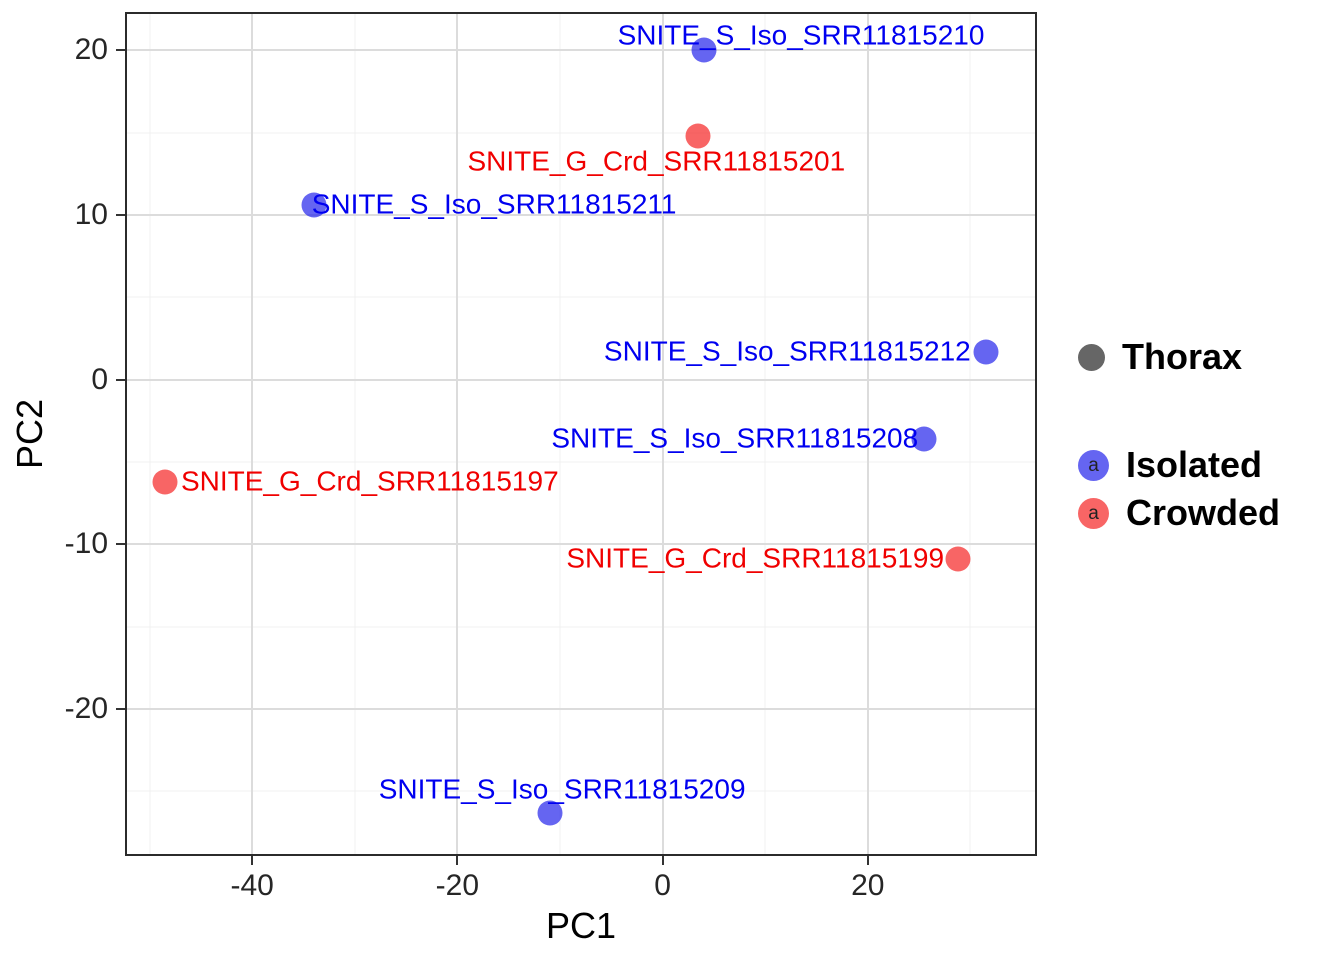  Describe the element at coordinates (868, 885) in the screenshot. I see `x-tick-label: 20` at that location.